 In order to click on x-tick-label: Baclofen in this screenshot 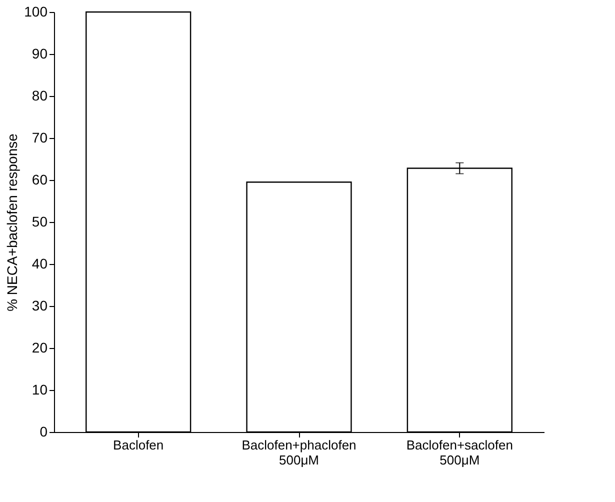, I will do `click(138, 445)`.